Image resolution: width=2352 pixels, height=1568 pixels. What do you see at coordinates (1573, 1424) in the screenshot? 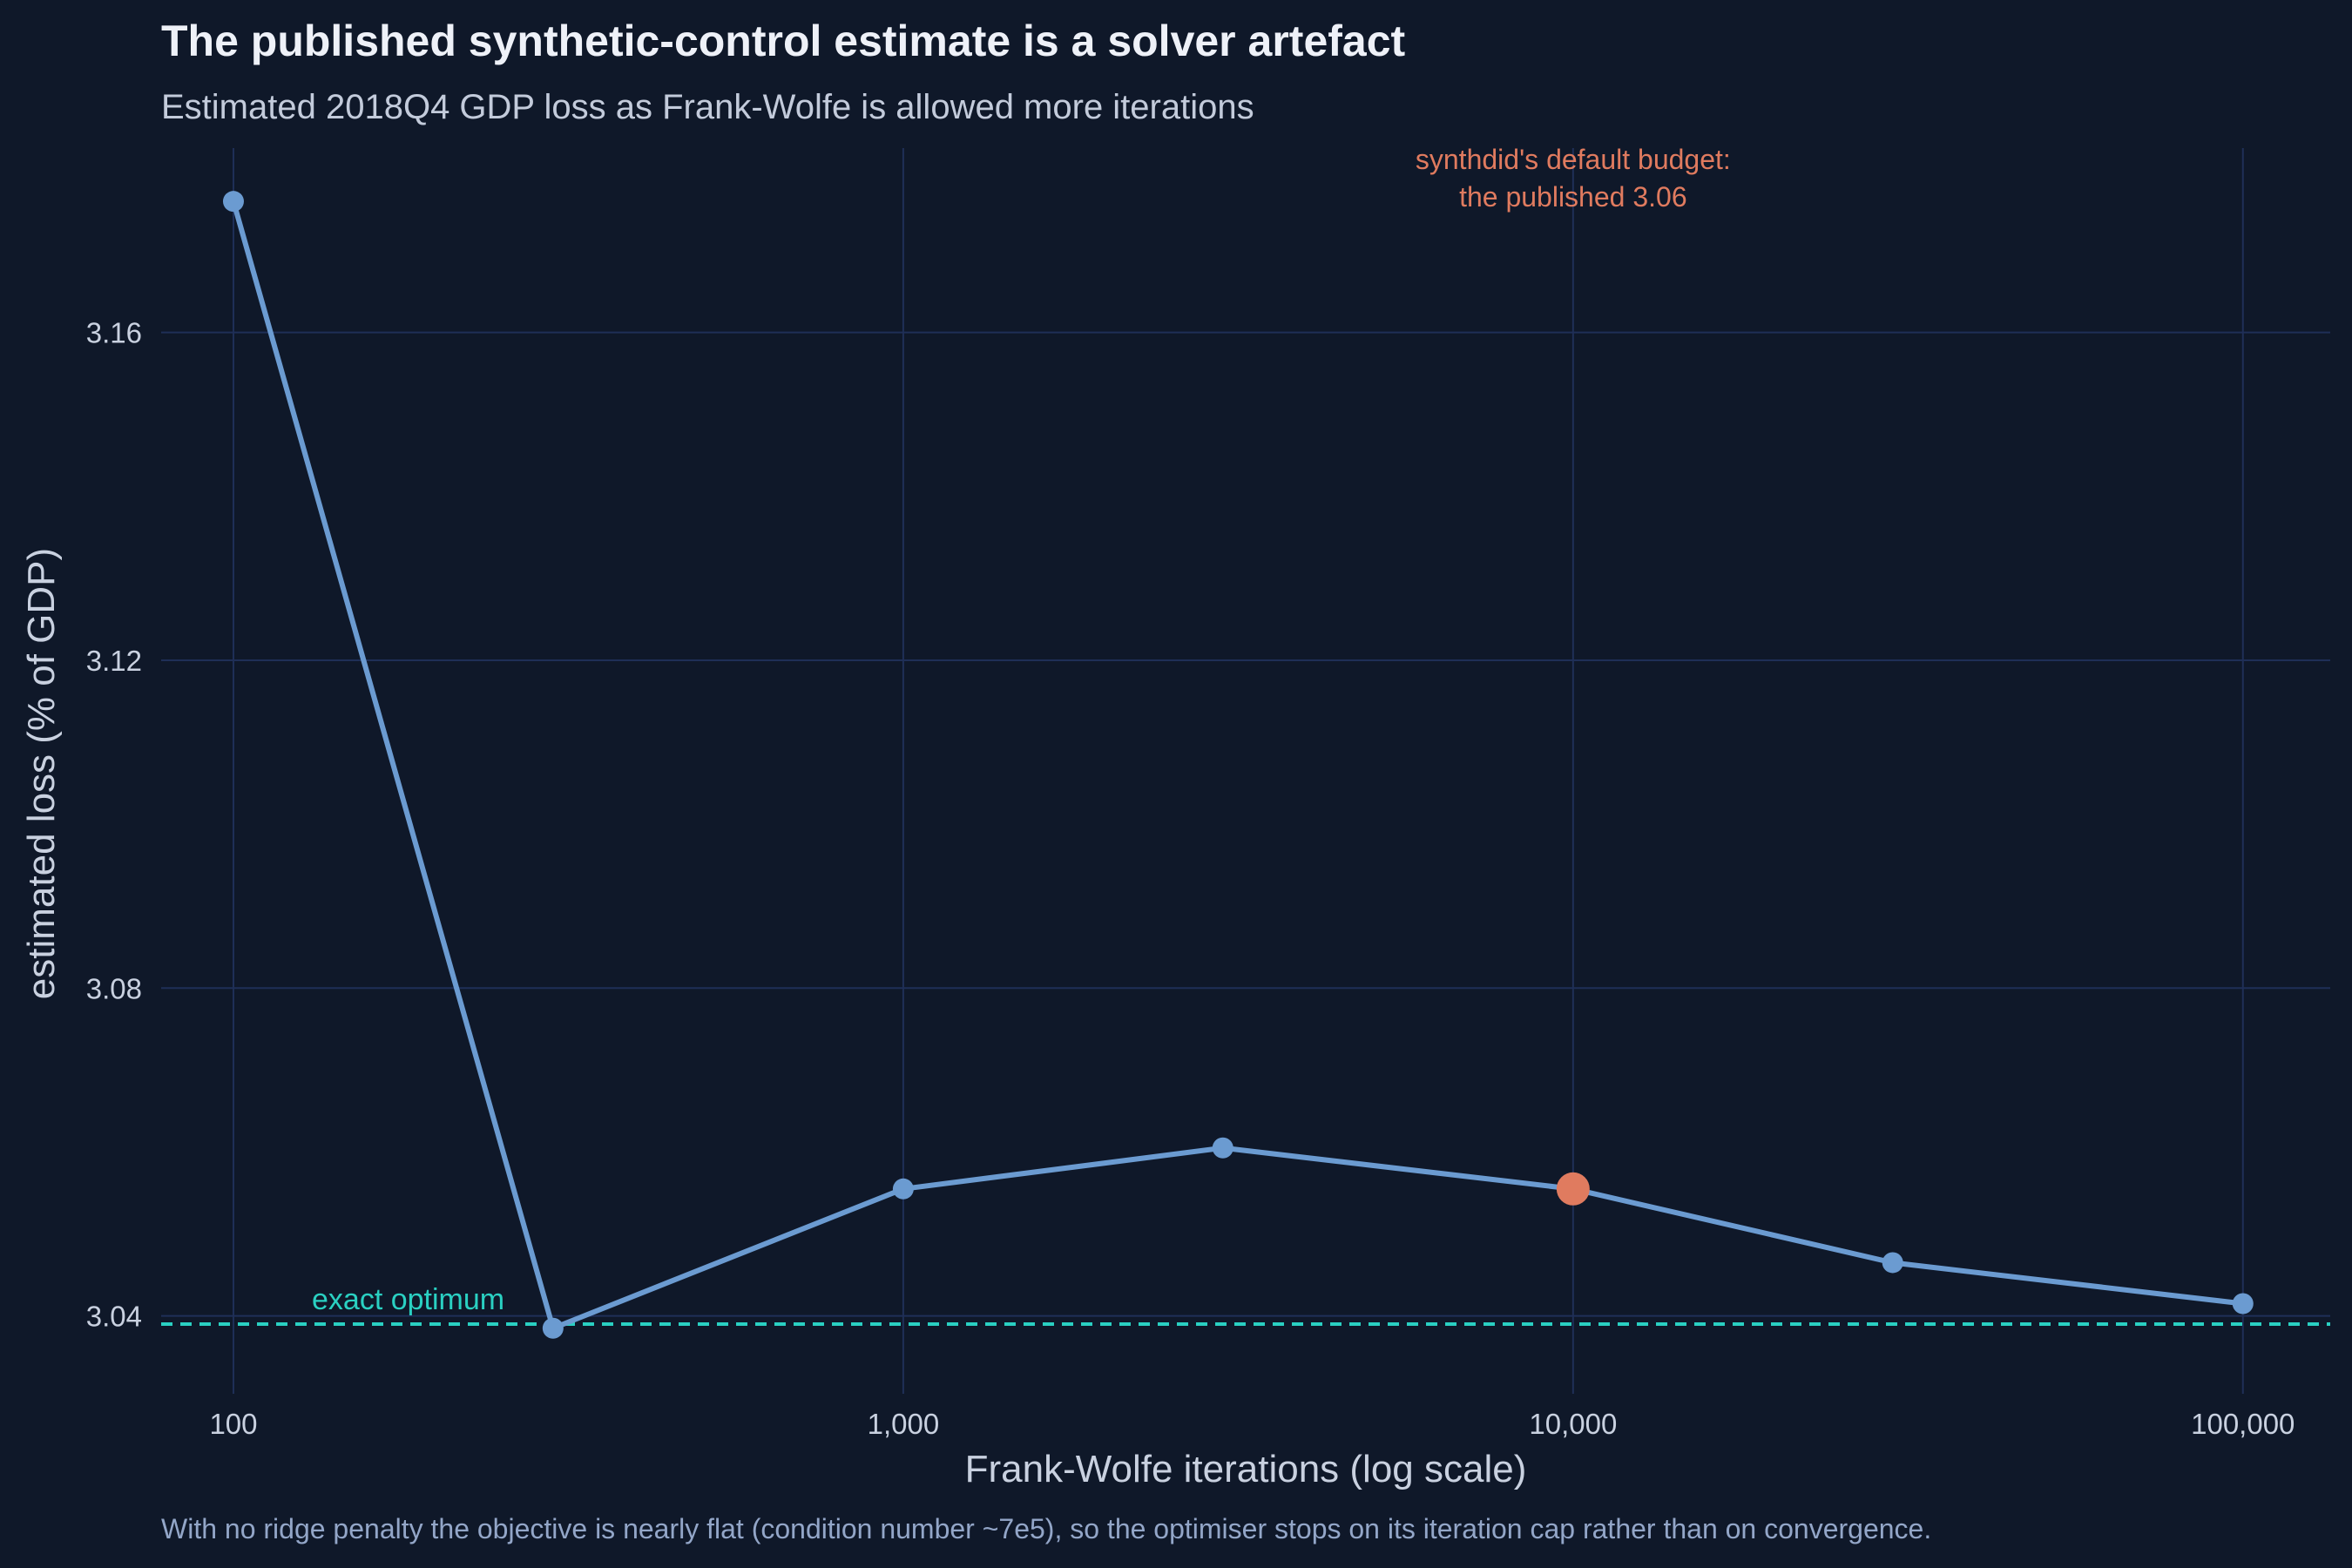
I see `x-tick-label: 10,000` at bounding box center [1573, 1424].